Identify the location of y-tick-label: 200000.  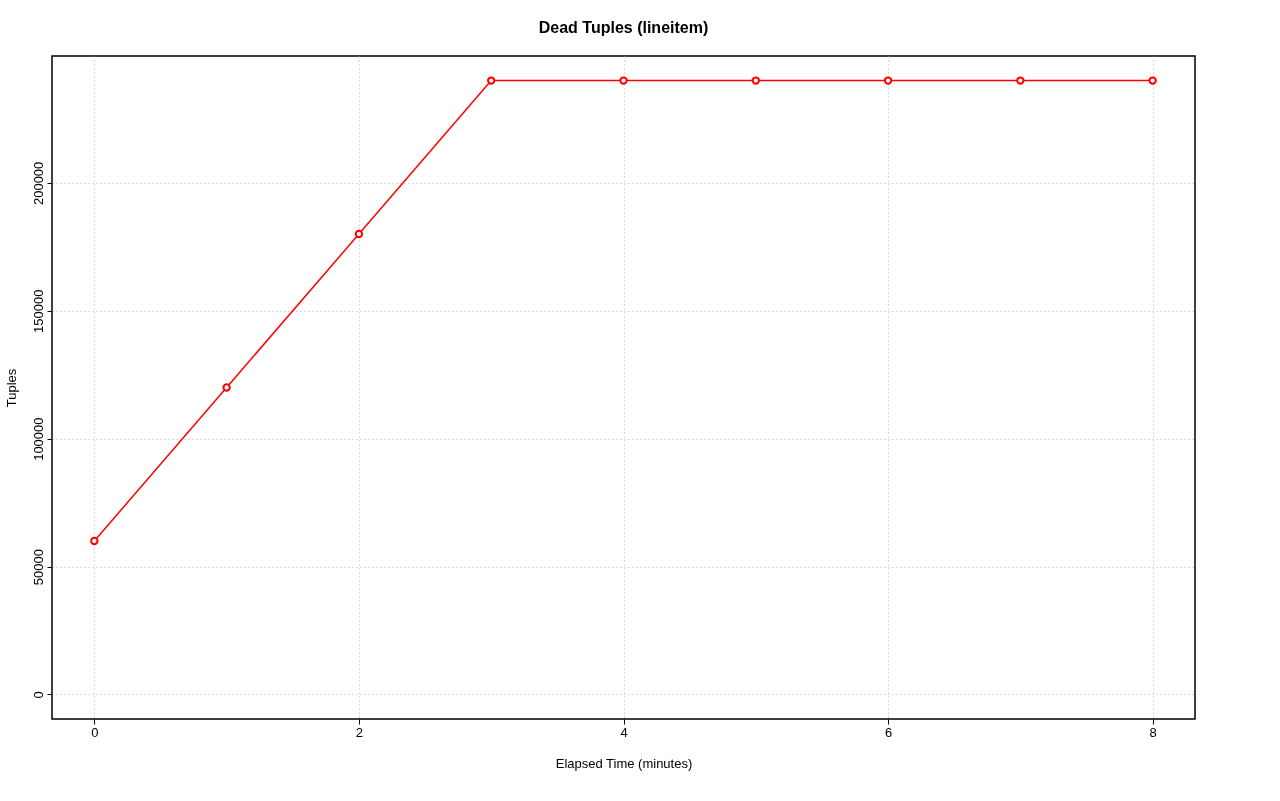
(38, 183).